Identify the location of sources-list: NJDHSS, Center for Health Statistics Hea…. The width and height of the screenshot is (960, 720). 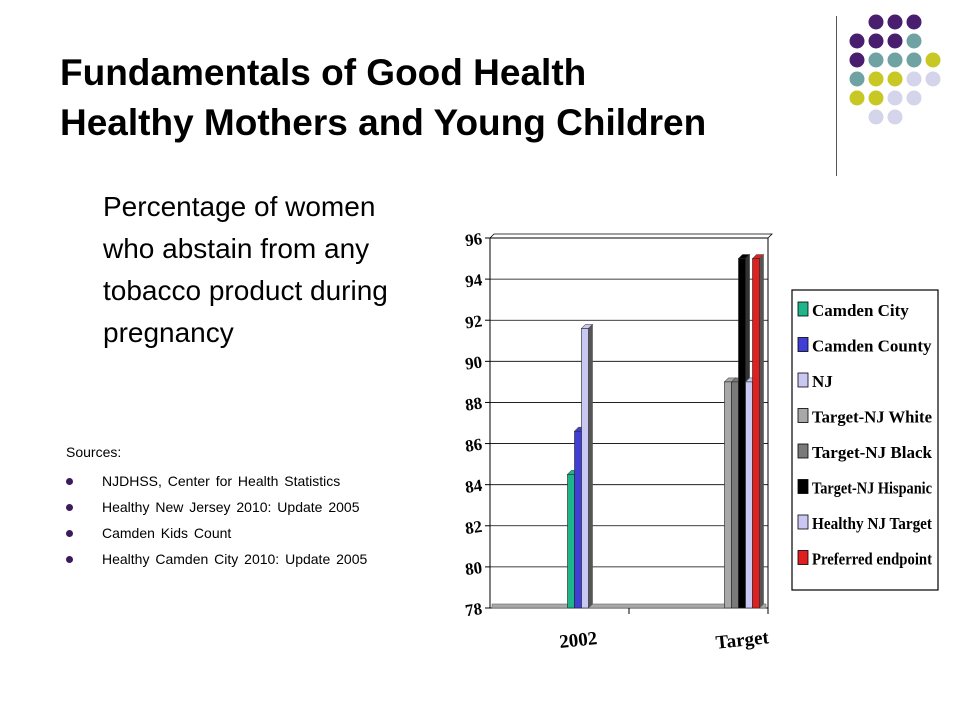
(256, 520).